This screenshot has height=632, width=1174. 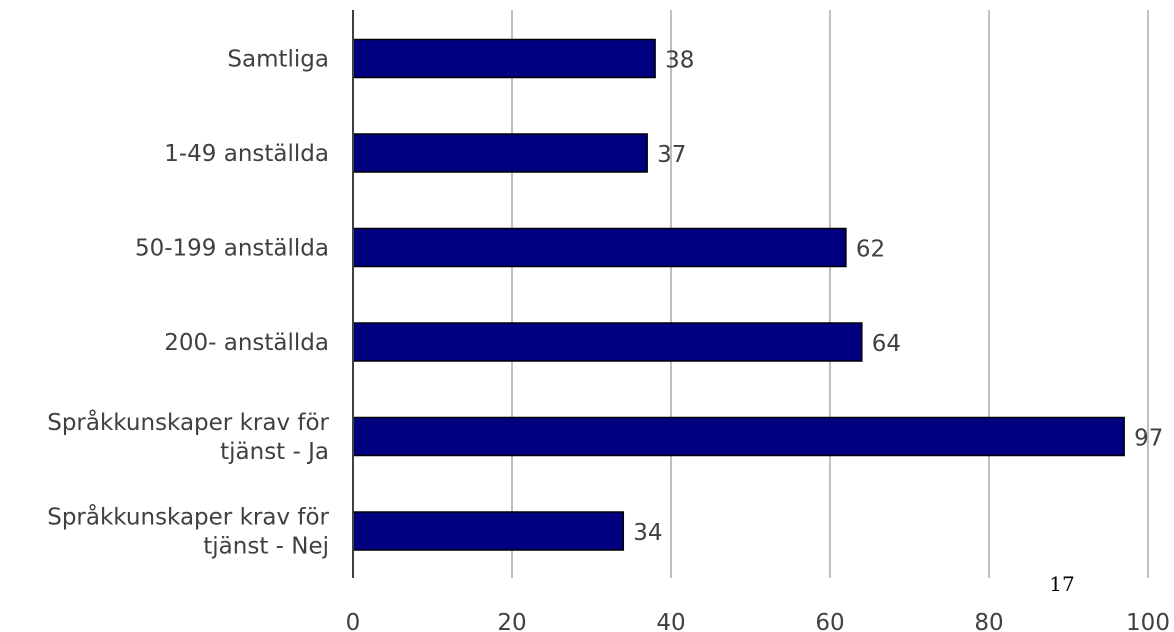 I want to click on tick-label-0: 0, so click(x=353, y=621).